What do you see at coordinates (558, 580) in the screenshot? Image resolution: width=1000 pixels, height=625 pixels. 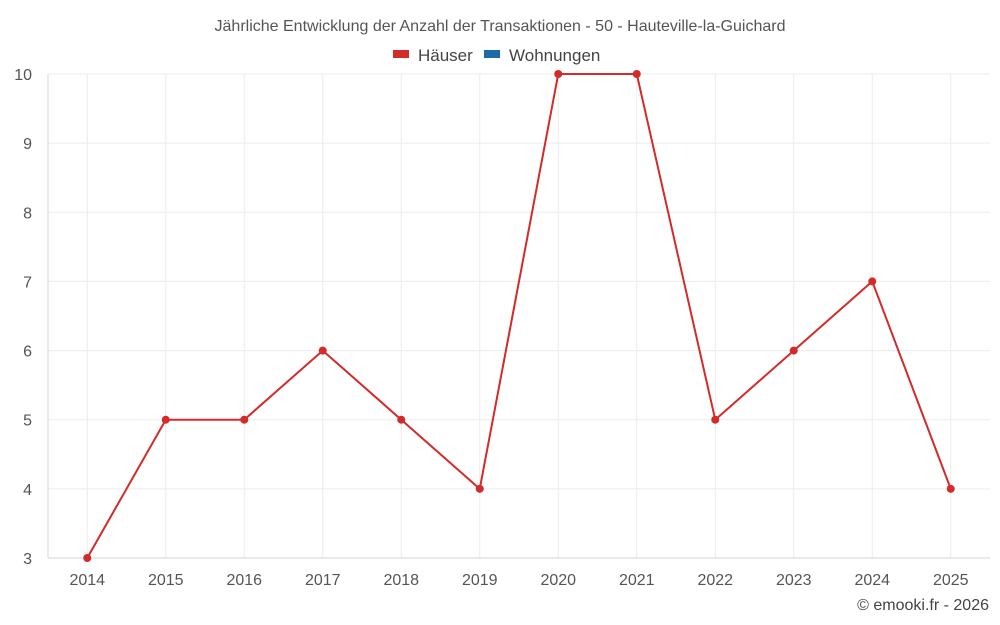 I see `x-tick-label: 2020` at bounding box center [558, 580].